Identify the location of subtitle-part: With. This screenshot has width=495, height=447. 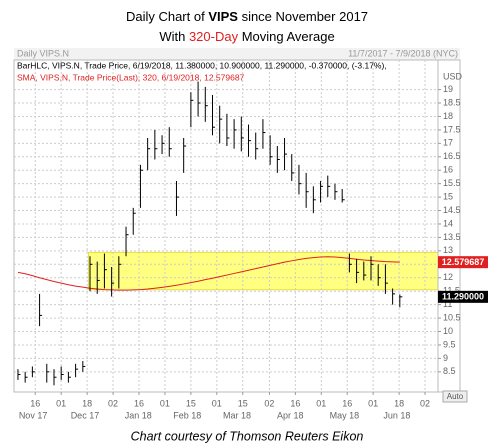
(174, 36).